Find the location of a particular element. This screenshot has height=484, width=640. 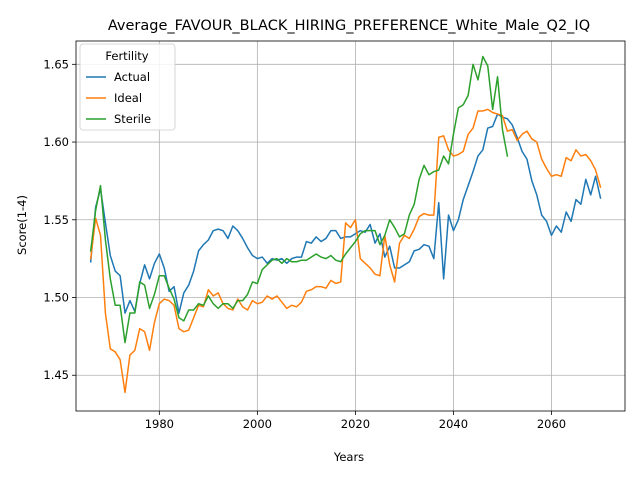

y-tick-label: 1.60 is located at coordinates (56, 142).